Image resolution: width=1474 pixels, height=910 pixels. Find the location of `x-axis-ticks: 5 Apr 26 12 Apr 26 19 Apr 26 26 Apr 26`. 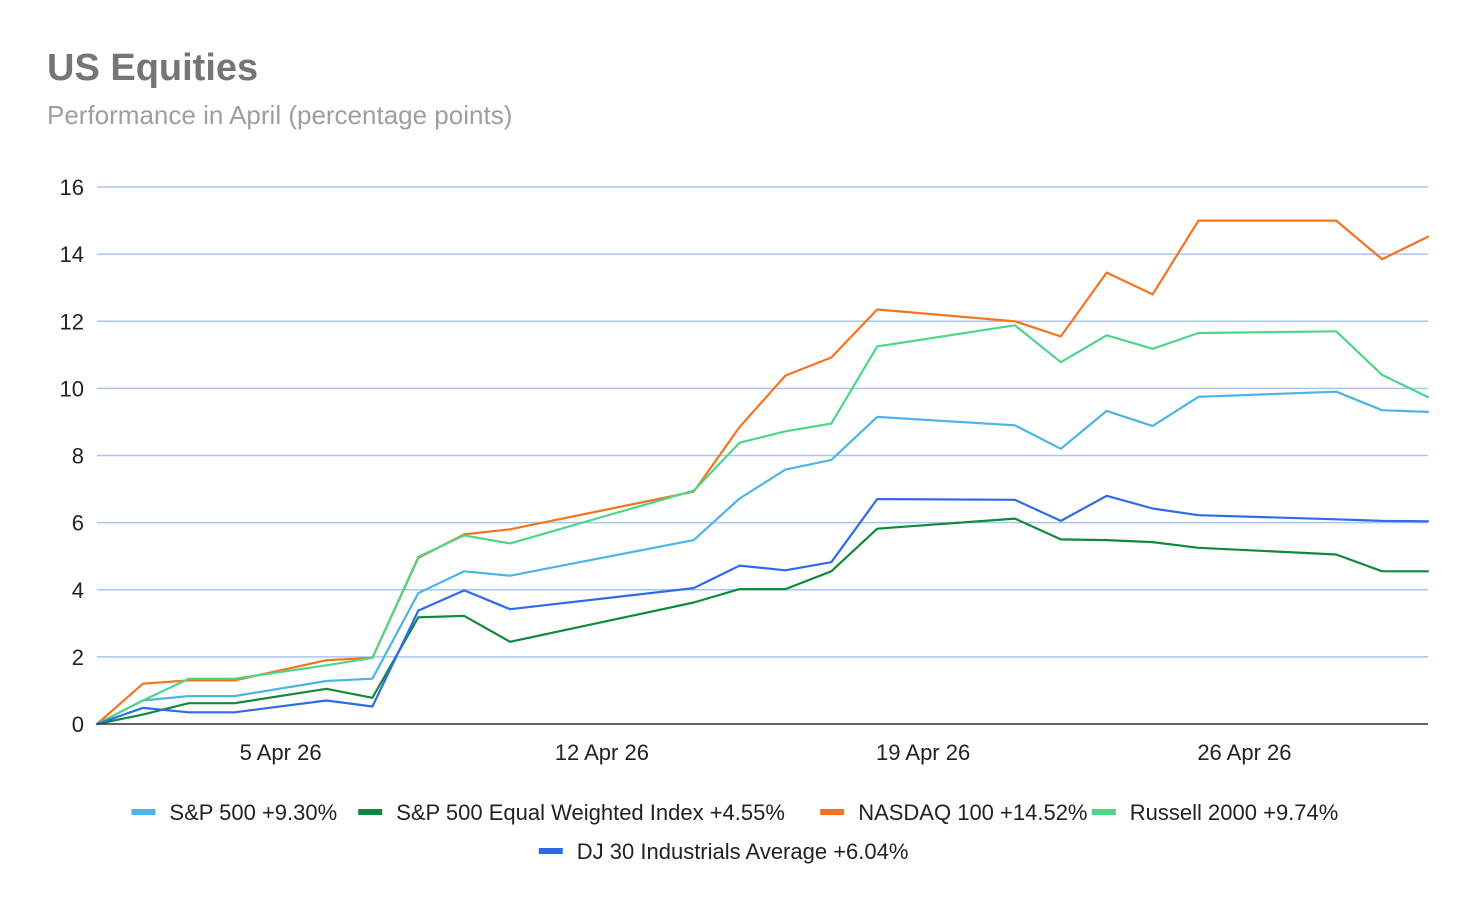

x-axis-ticks: 5 Apr 26 12 Apr 26 19 Apr 26 26 Apr 26 is located at coordinates (766, 752).